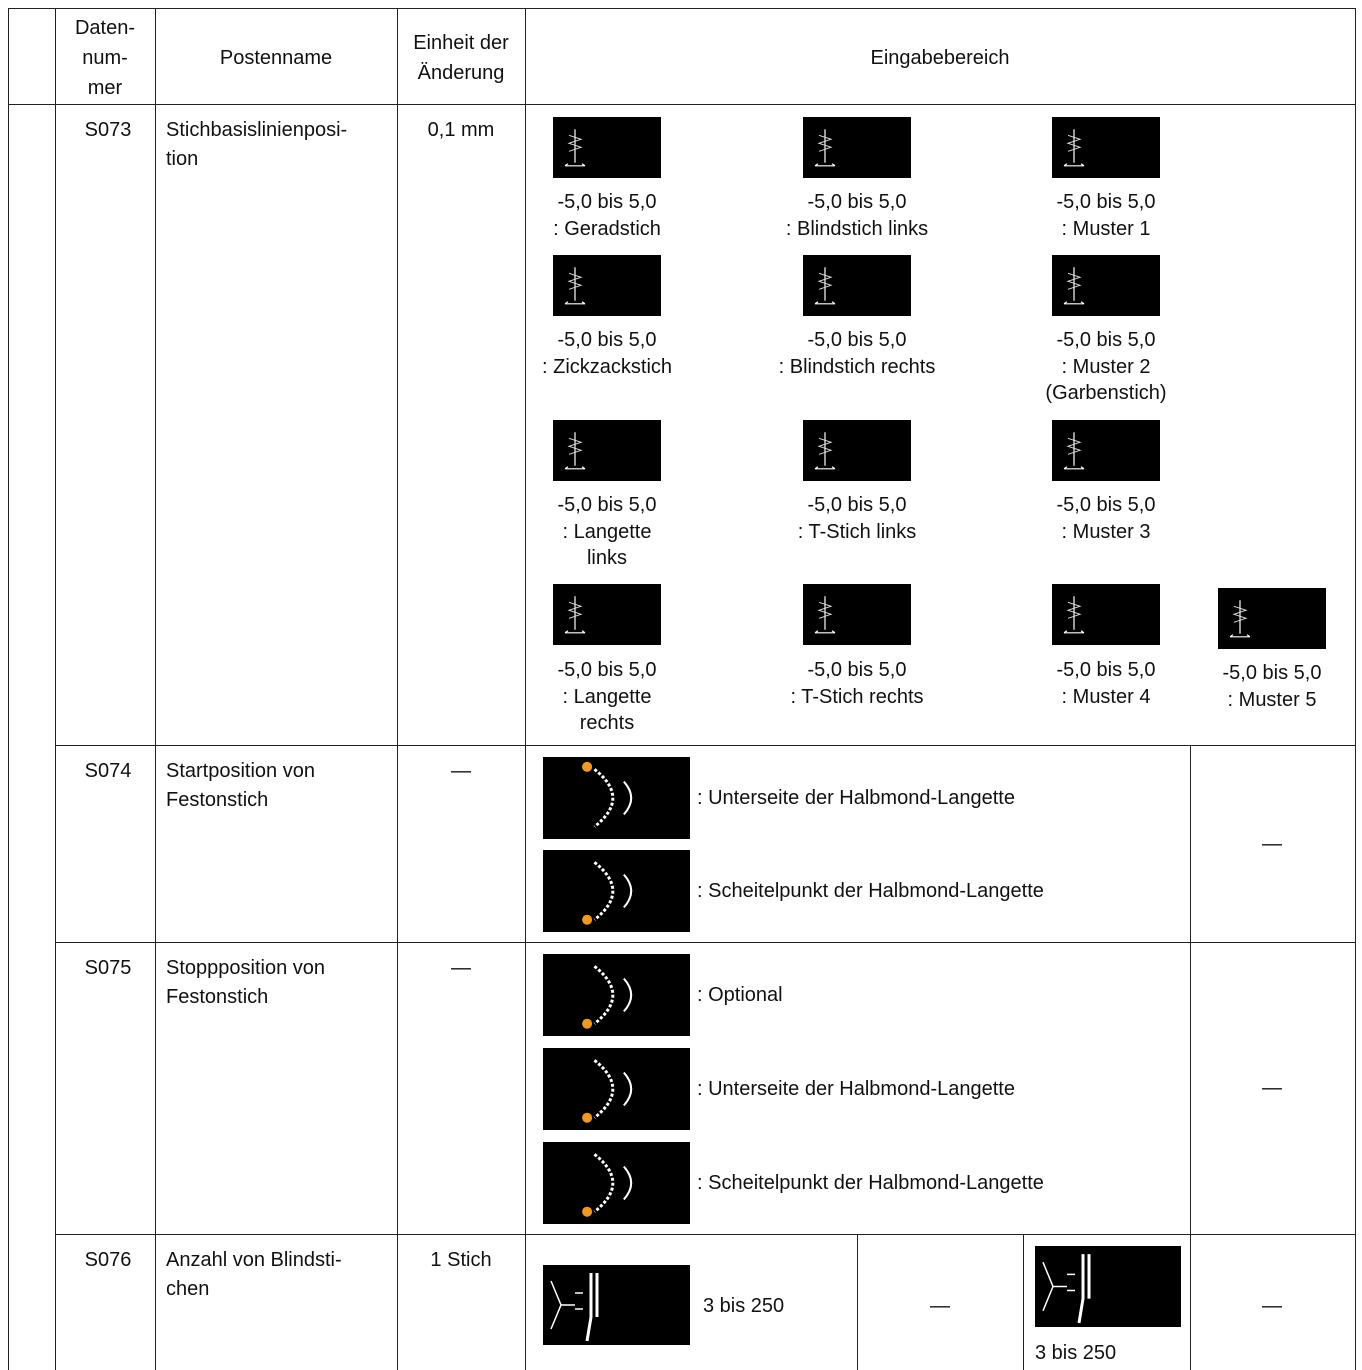 This screenshot has width=1362, height=1370. What do you see at coordinates (857, 696) in the screenshot?
I see `option-label: : T-Stich rechts` at bounding box center [857, 696].